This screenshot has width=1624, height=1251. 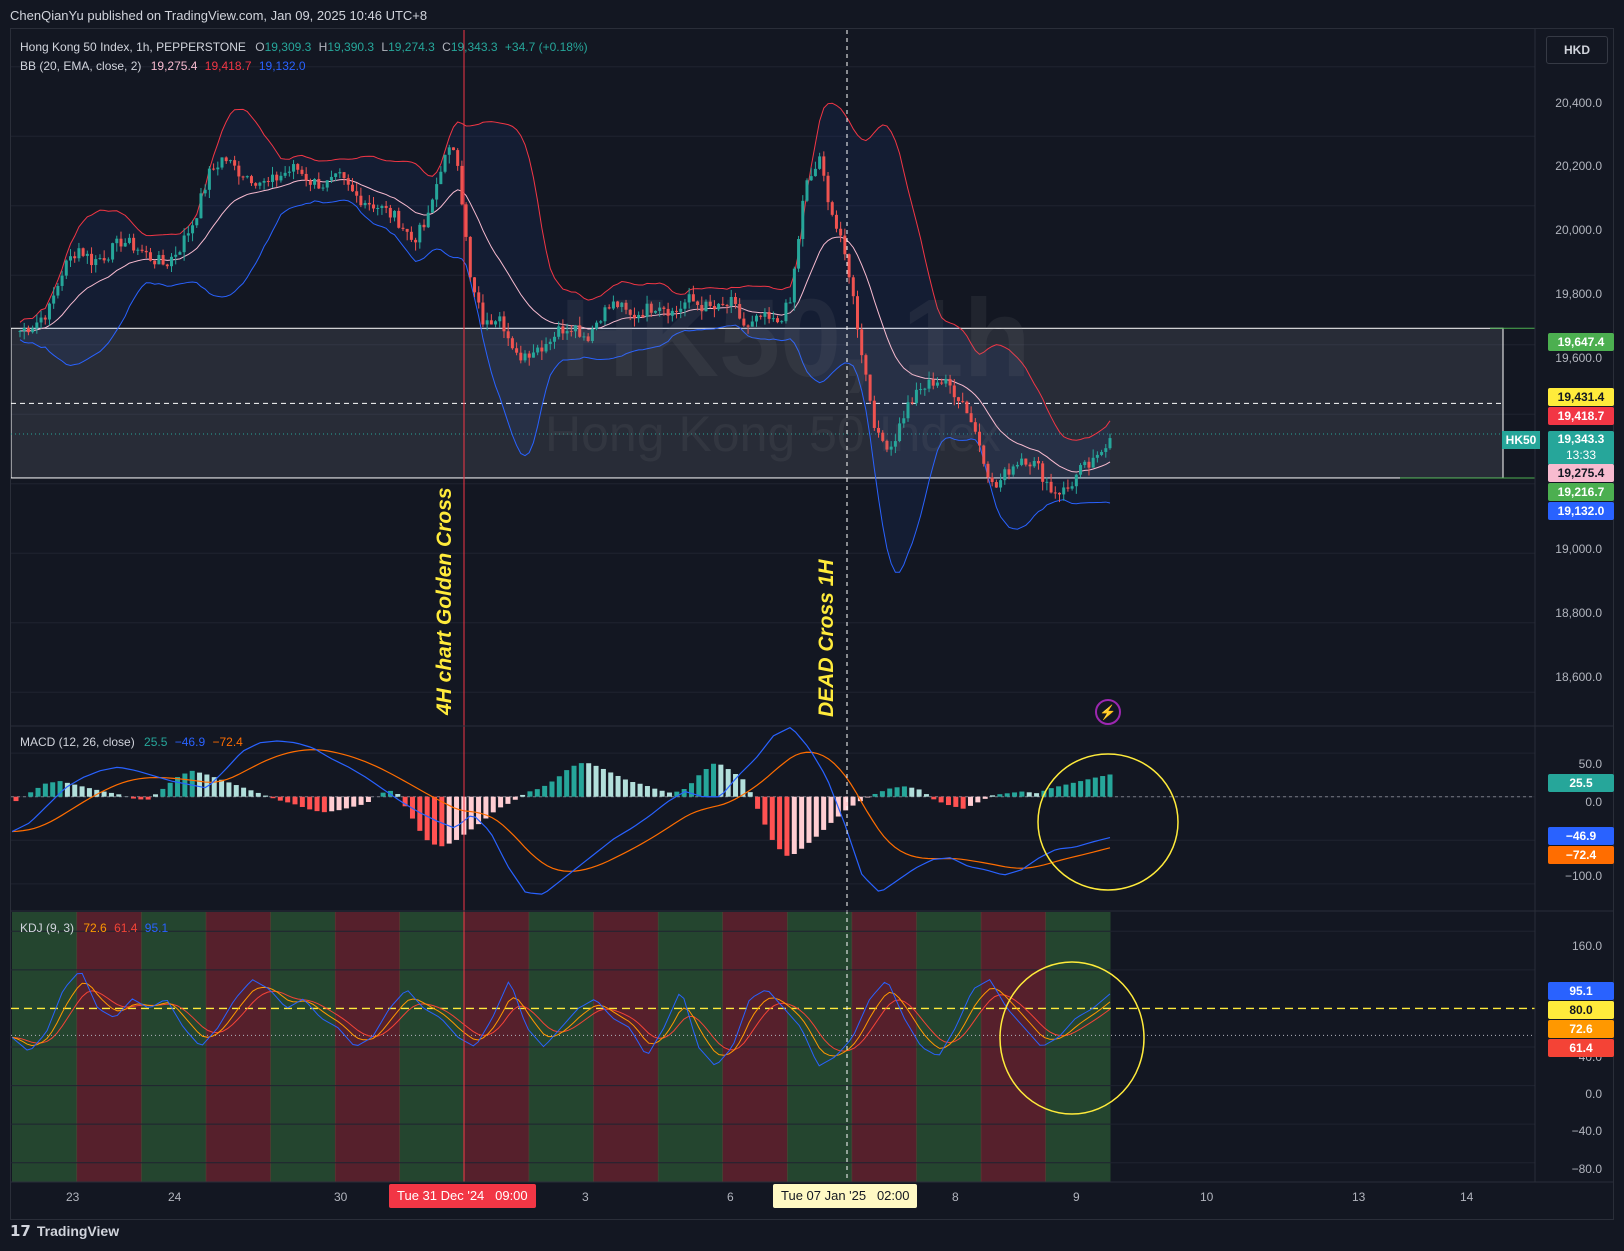 I want to click on kdj-label: KDJ (9, 3), so click(x=47, y=928).